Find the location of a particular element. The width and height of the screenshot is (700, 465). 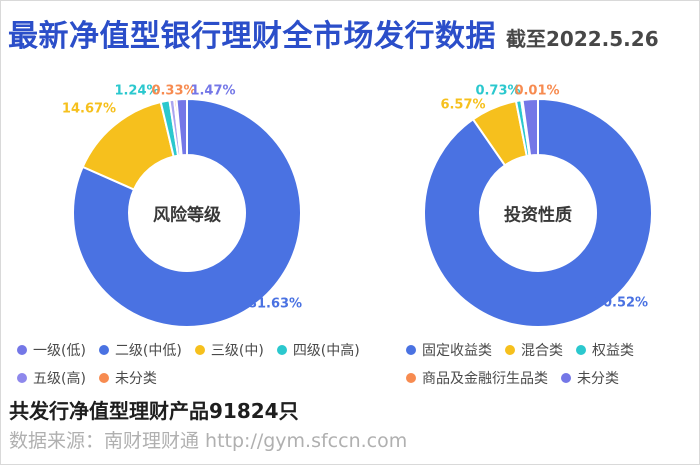

legend-row: 固定收益类 混合类 权益类 is located at coordinates (520, 349).